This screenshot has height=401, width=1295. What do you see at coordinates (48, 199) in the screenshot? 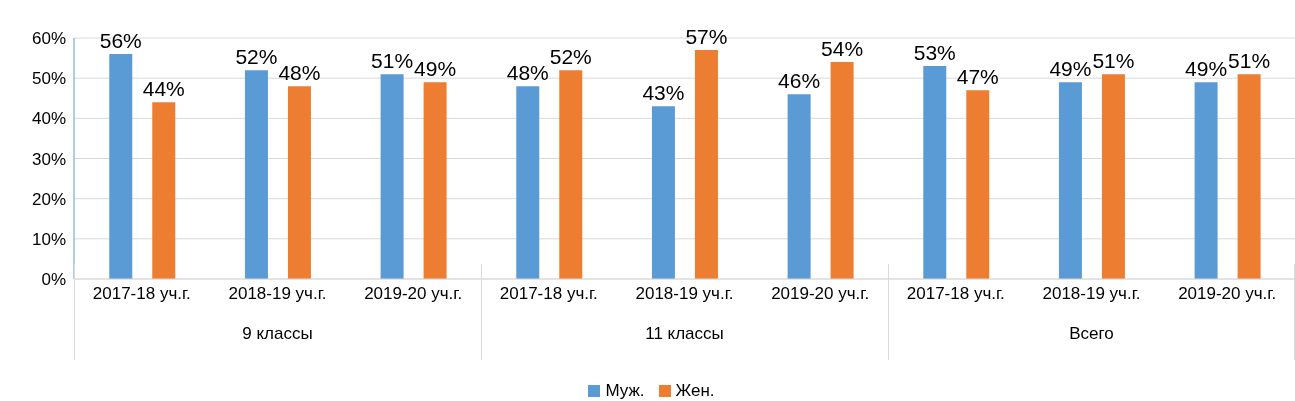
I see `y-tick-label: 20%` at bounding box center [48, 199].